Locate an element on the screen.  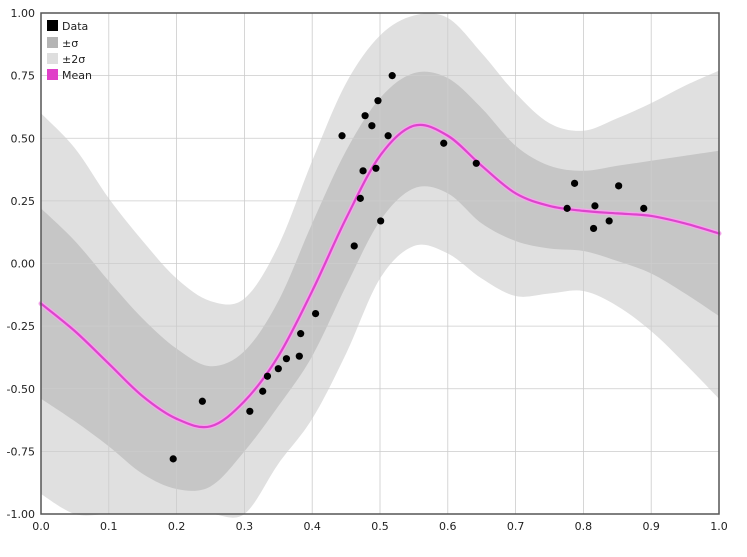
x-tick-label: 0.7 is located at coordinates (516, 526).